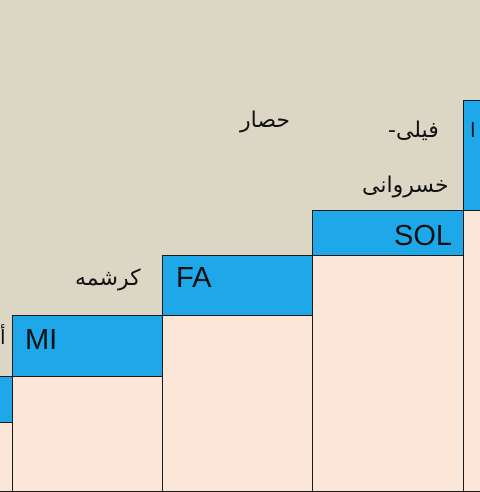 This screenshot has width=480, height=492. Describe the element at coordinates (108, 278) in the screenshot. I see `annotation-fa-side: كرشمه` at that location.